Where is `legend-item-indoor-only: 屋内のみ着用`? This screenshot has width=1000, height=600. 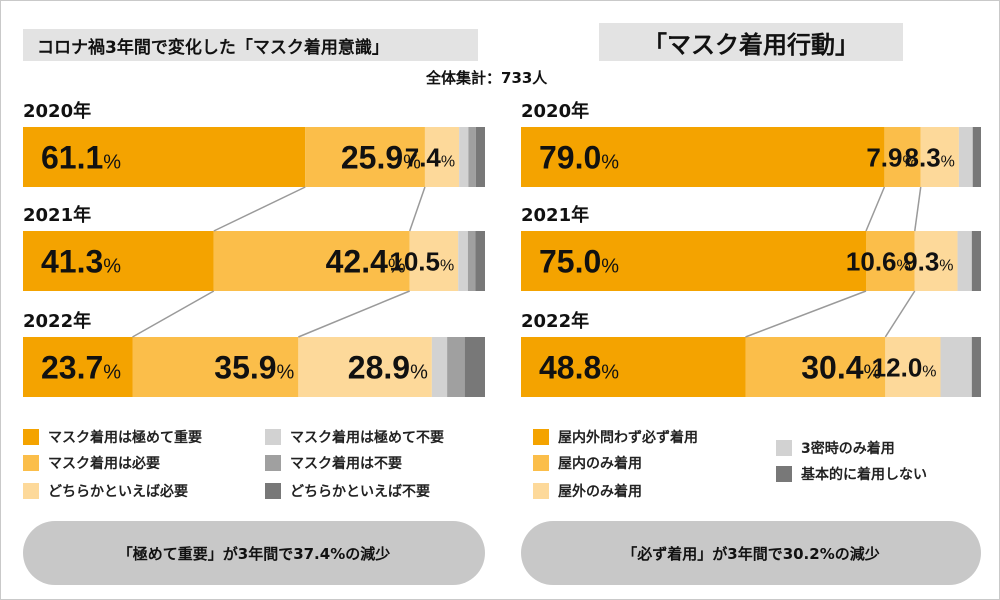
legend-item-indoor-only: 屋内のみ着用 is located at coordinates (587, 463).